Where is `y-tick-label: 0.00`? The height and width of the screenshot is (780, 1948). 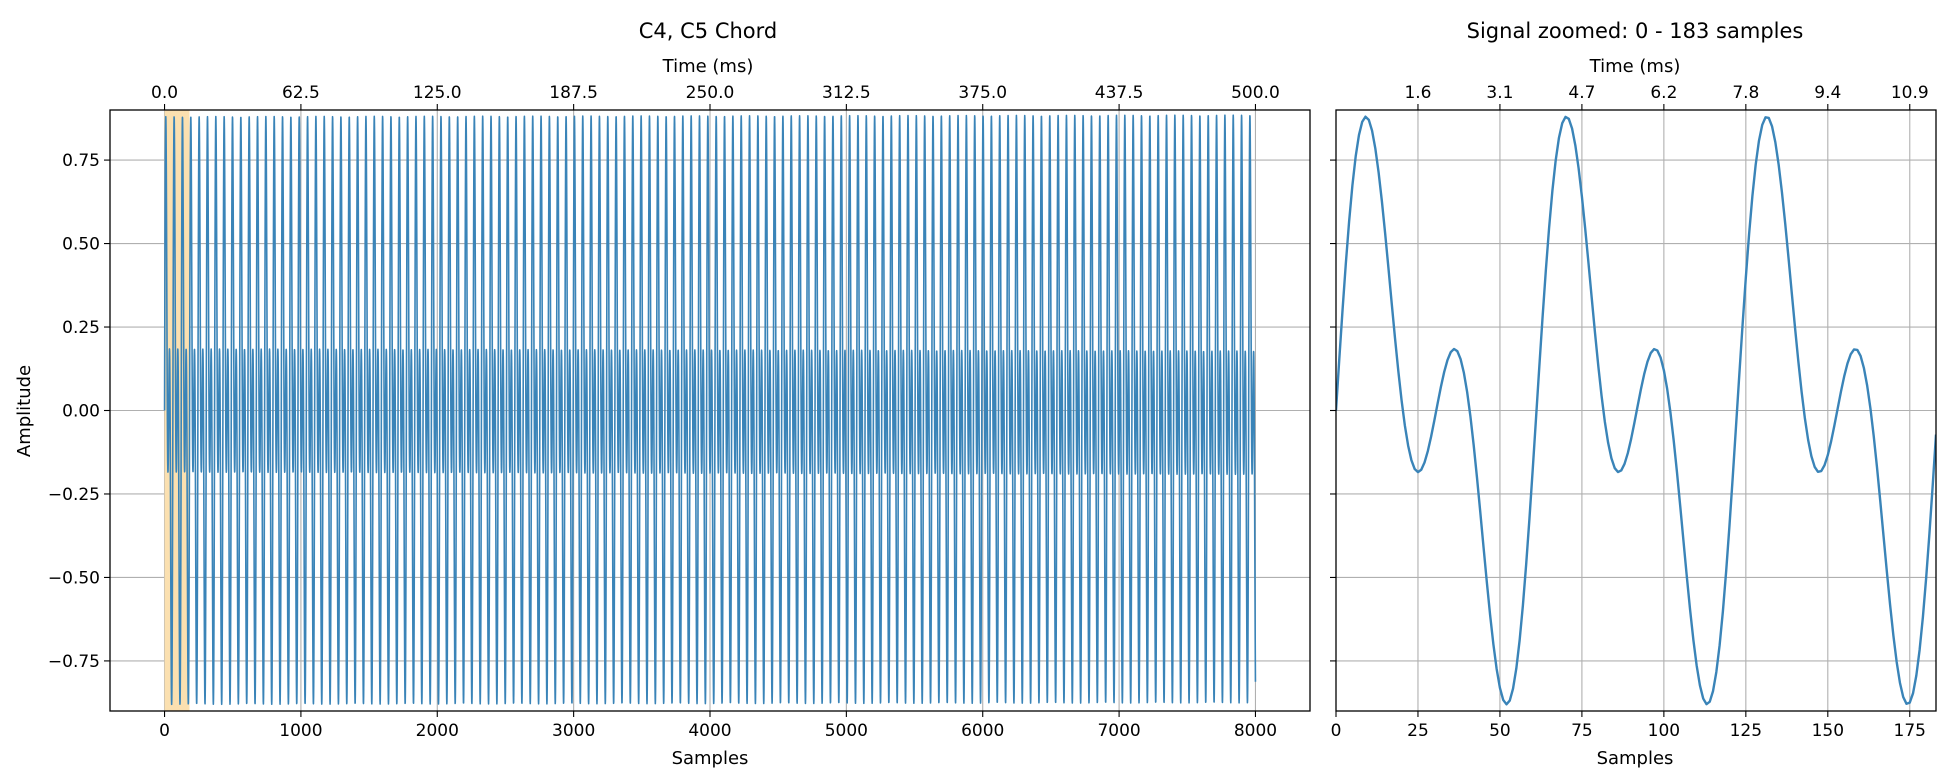 y-tick-label: 0.00 is located at coordinates (81, 412).